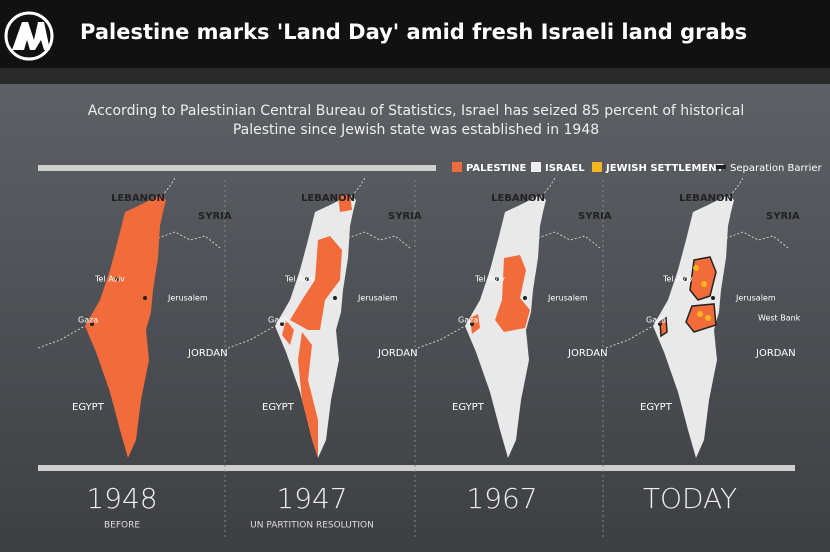 The height and width of the screenshot is (552, 830). What do you see at coordinates (122, 526) in the screenshot?
I see `year-caption: BEFORE` at bounding box center [122, 526].